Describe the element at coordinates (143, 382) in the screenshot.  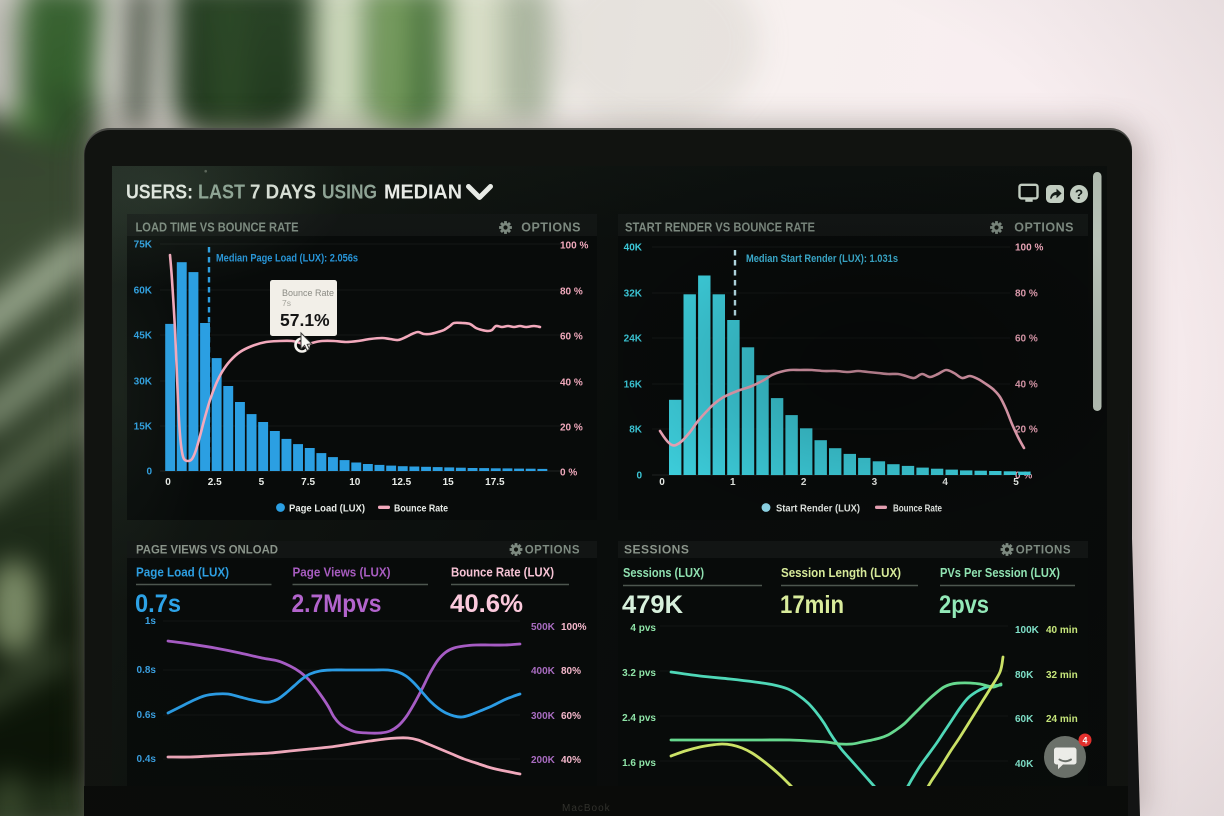
I see `svg-text: 30K` at that location.